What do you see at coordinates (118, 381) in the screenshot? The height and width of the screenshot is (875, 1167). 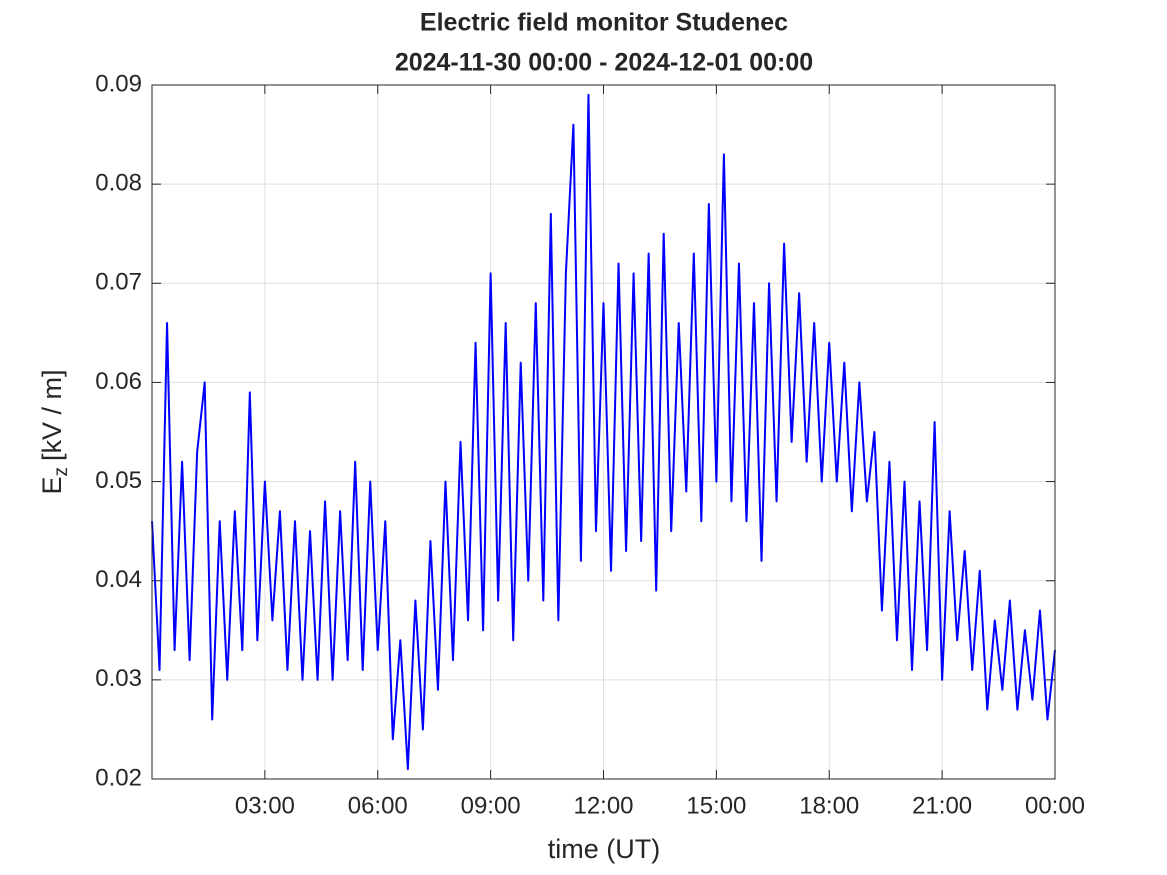 I see `y-tick-label: 0.06` at bounding box center [118, 381].